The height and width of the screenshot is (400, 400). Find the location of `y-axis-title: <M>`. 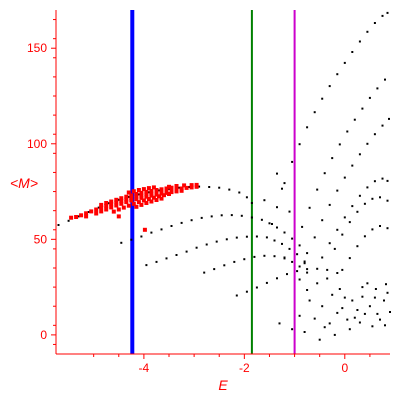

y-axis-title: <M> is located at coordinates (24, 183).